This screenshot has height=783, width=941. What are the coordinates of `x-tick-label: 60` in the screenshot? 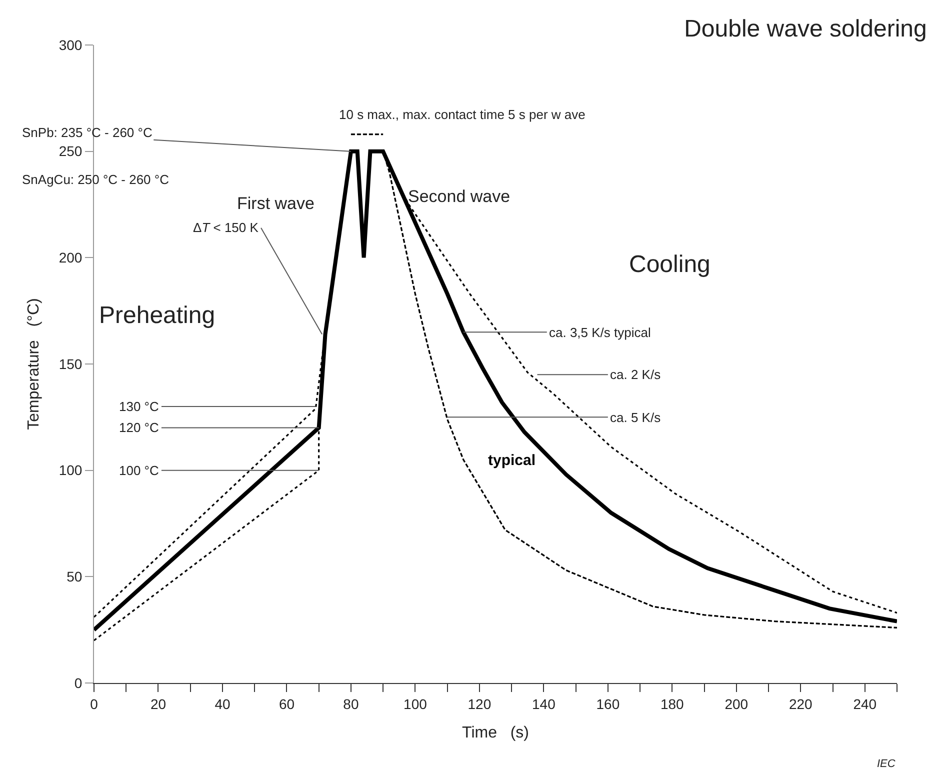 It's located at (286, 704).